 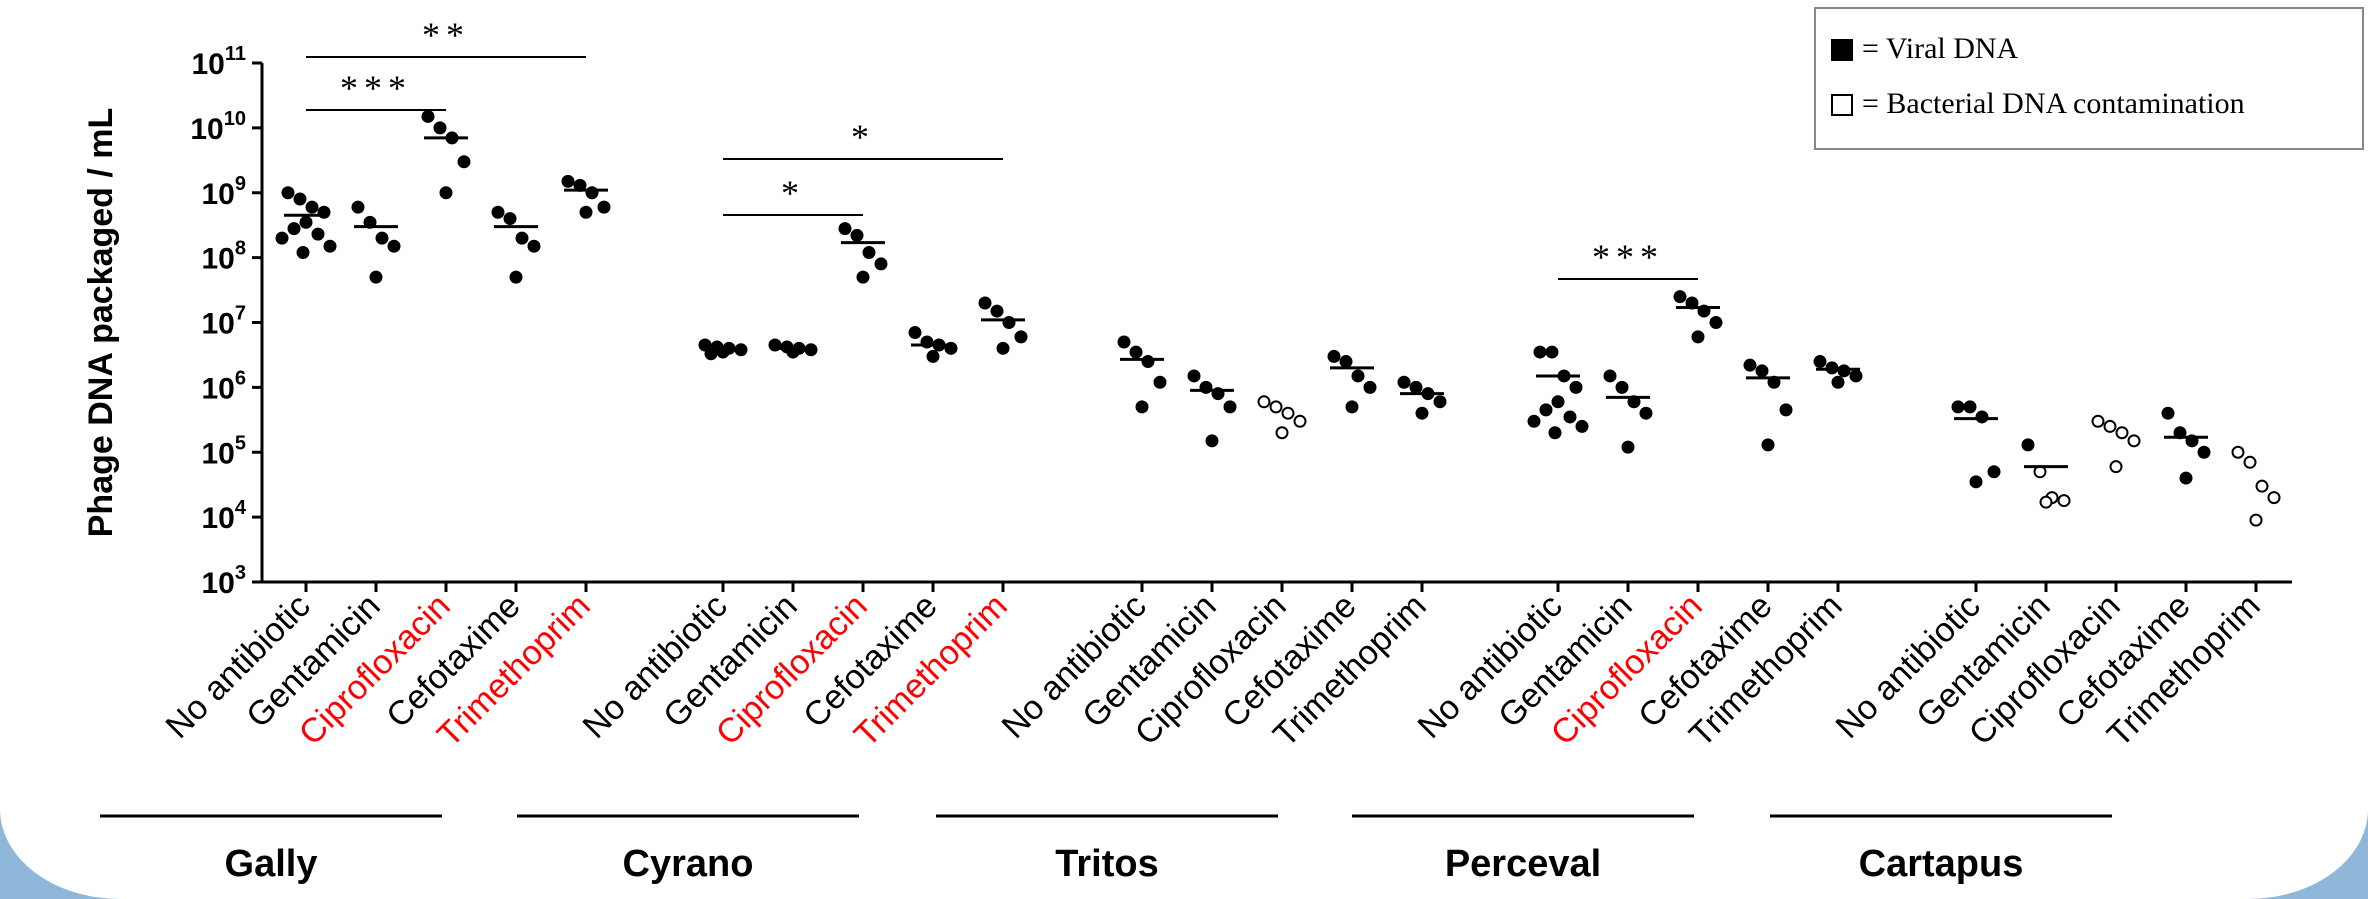 I want to click on significance-stars: **, so click(x=446, y=35).